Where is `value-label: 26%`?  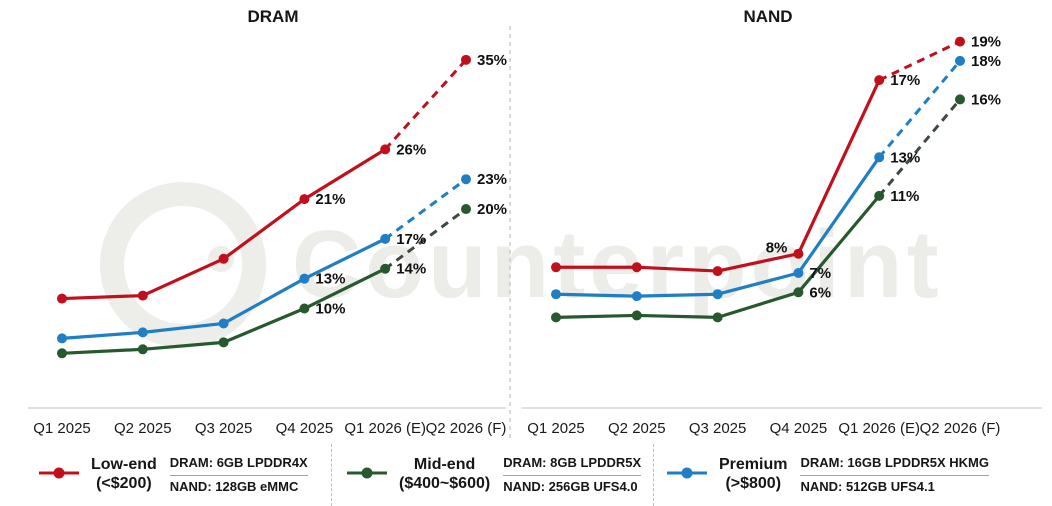 value-label: 26% is located at coordinates (411, 149).